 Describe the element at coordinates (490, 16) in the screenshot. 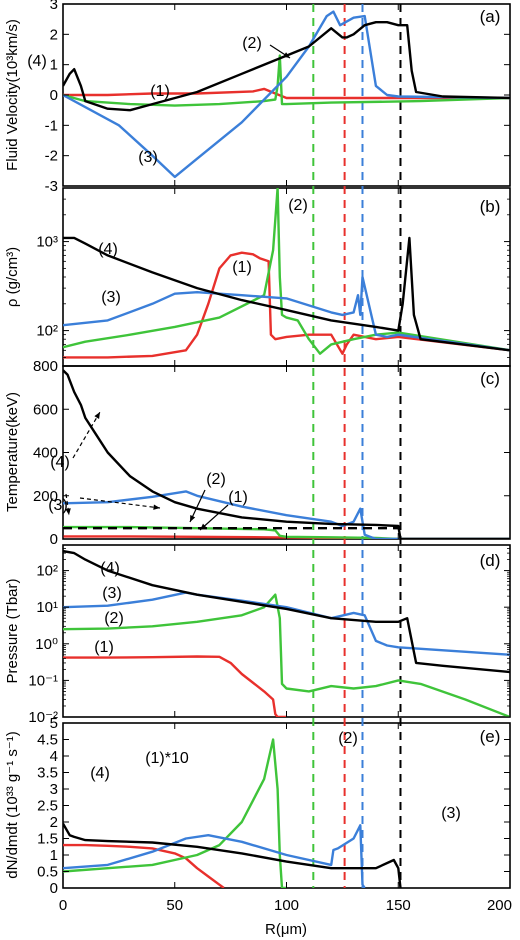

I see `panel-label: (a)` at that location.